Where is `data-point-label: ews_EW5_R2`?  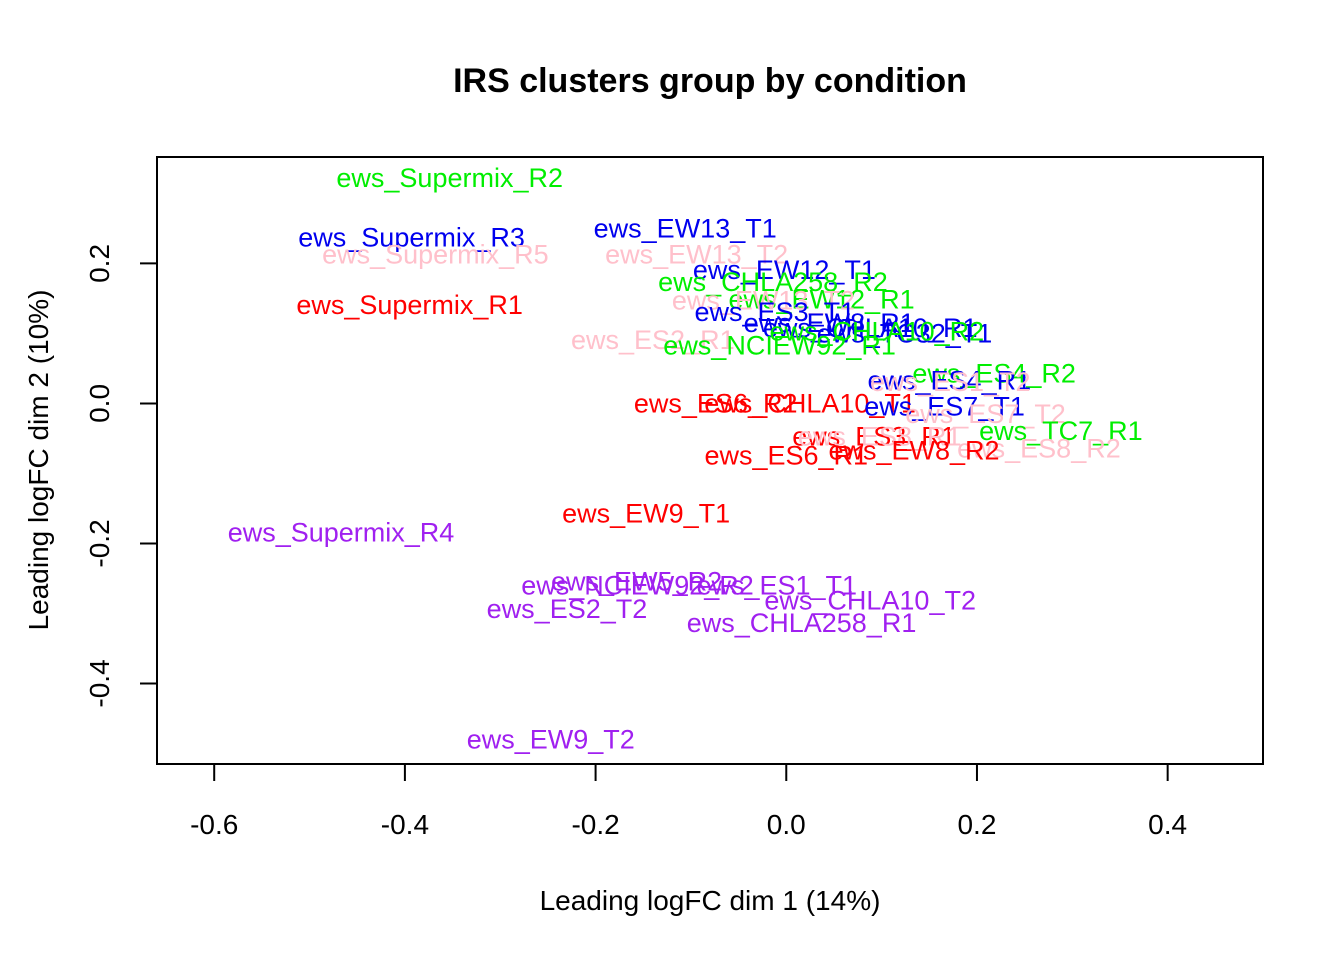 data-point-label: ews_EW5_R2 is located at coordinates (636, 581).